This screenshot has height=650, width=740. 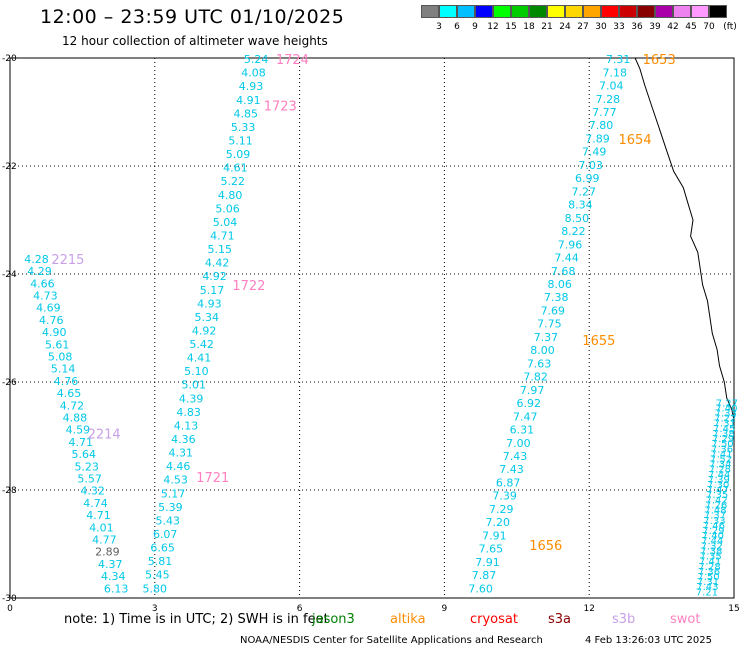 What do you see at coordinates (624, 619) in the screenshot?
I see `satellite-legend-item: s3b` at bounding box center [624, 619].